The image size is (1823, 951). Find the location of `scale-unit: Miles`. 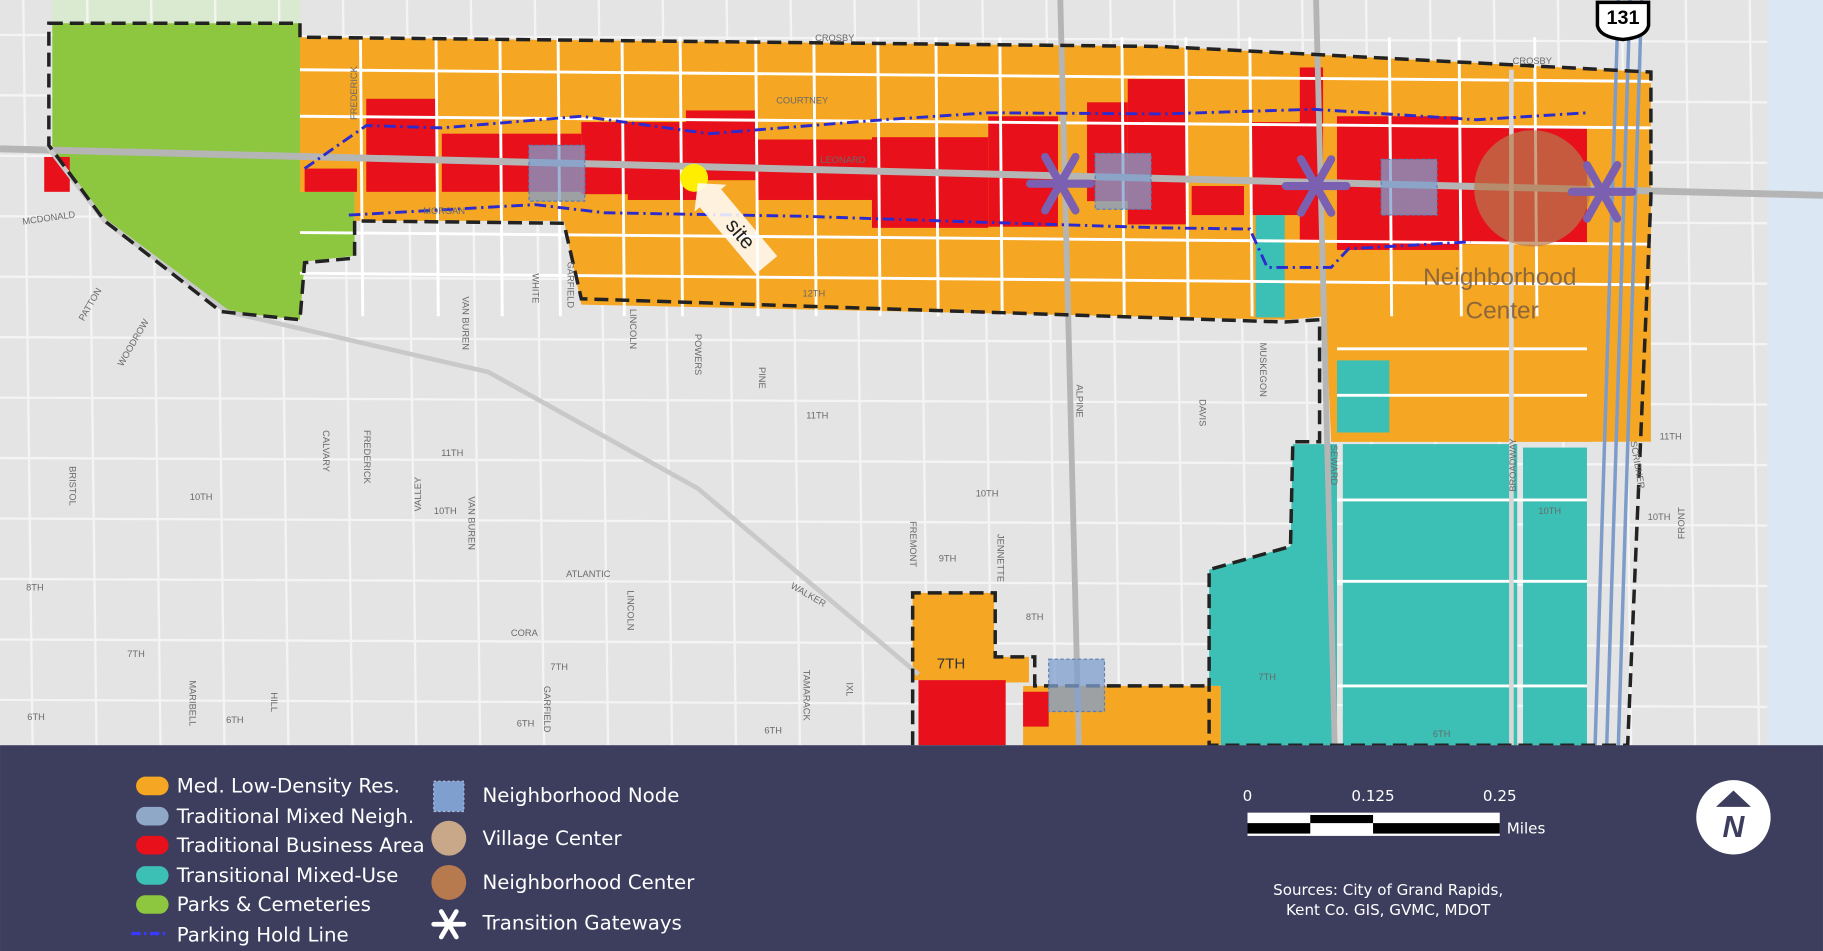

scale-unit: Miles is located at coordinates (1526, 828).